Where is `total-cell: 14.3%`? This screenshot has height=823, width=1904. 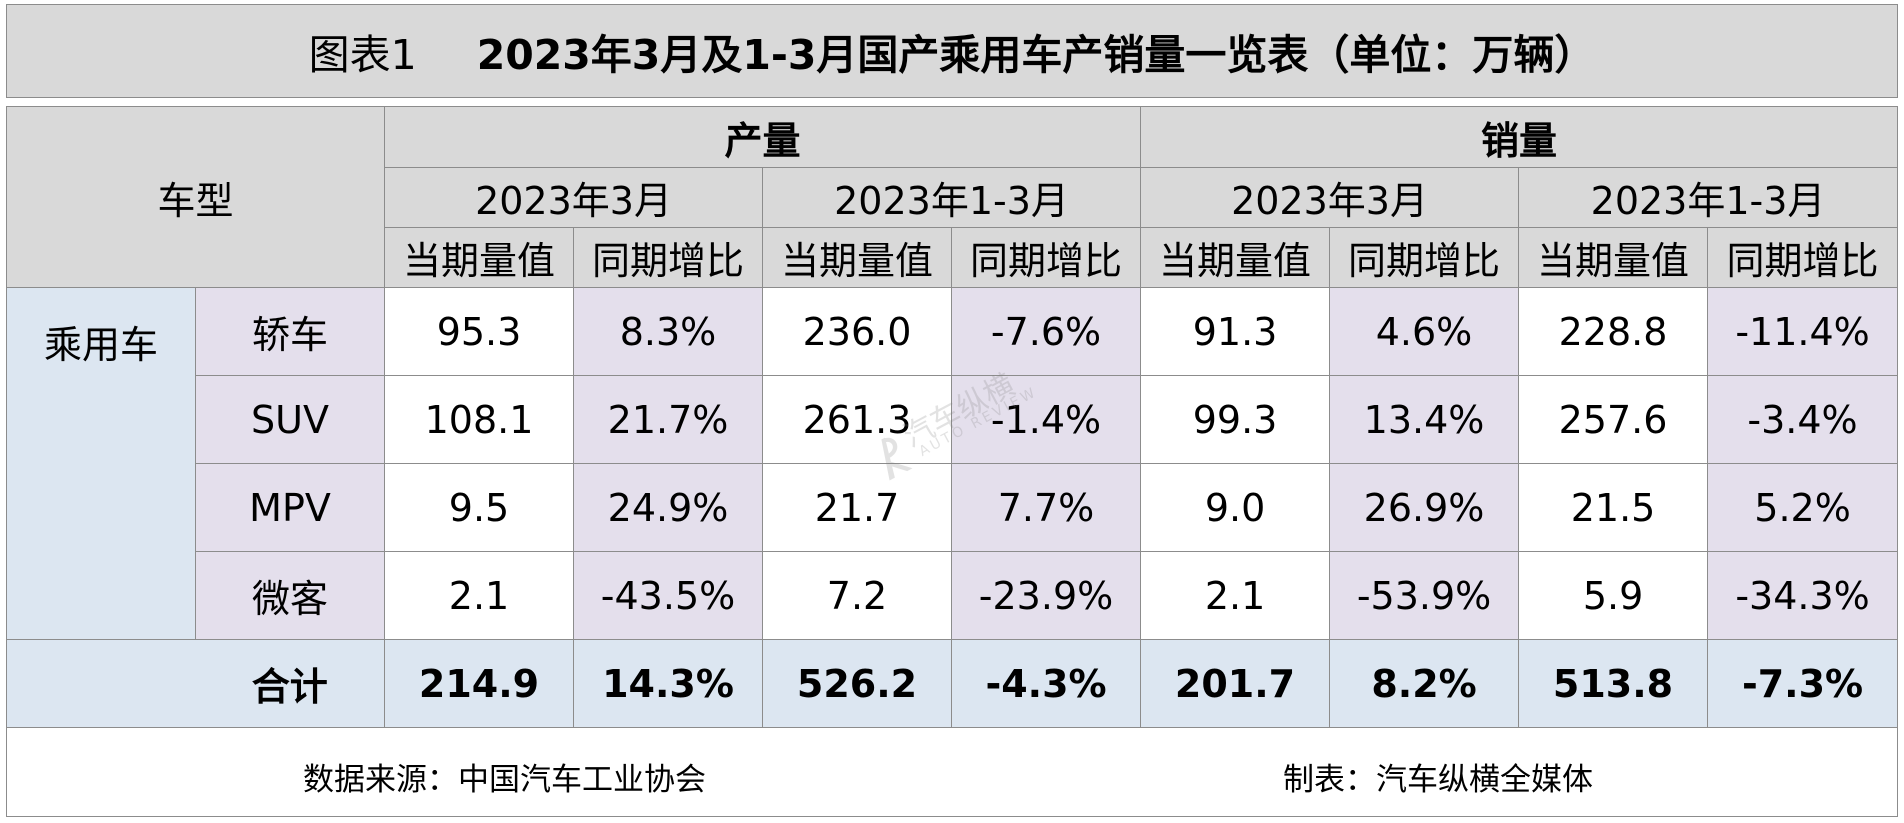
total-cell: 14.3% is located at coordinates (668, 683).